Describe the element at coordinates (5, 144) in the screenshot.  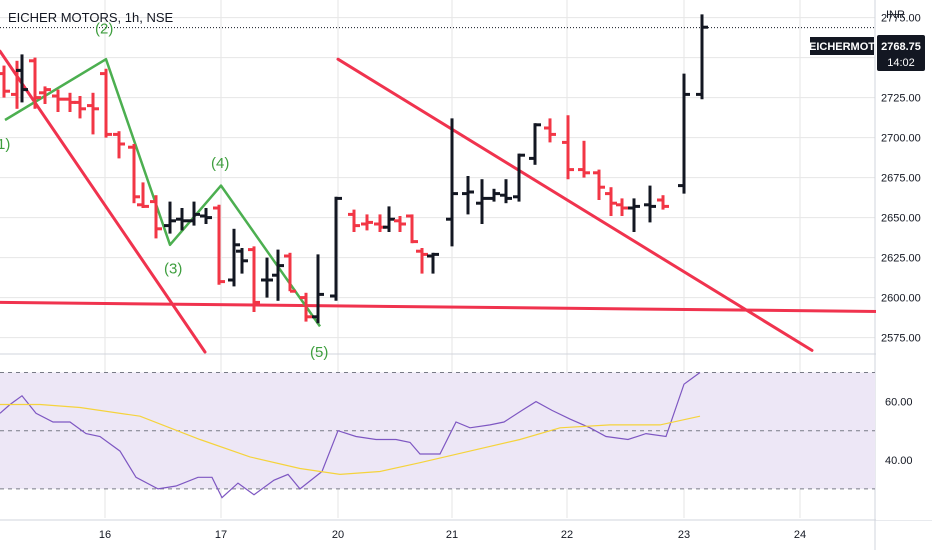
I see `wave-label: (1)` at that location.